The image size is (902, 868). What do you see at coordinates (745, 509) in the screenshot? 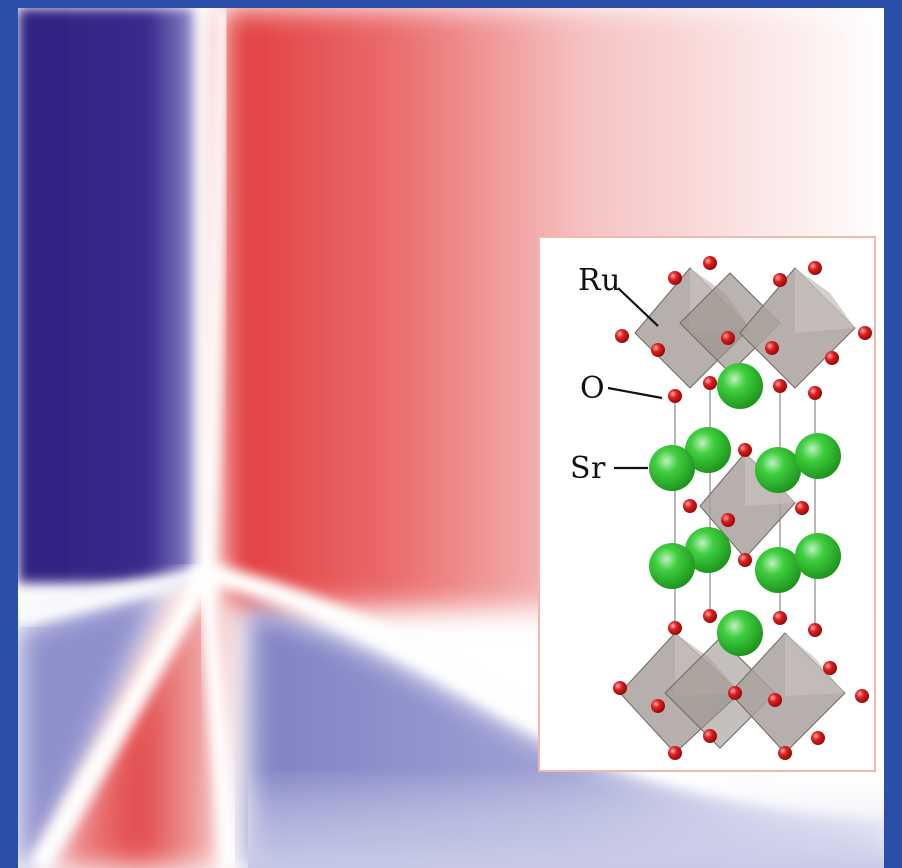
I see `sr-atoms` at bounding box center [745, 509].